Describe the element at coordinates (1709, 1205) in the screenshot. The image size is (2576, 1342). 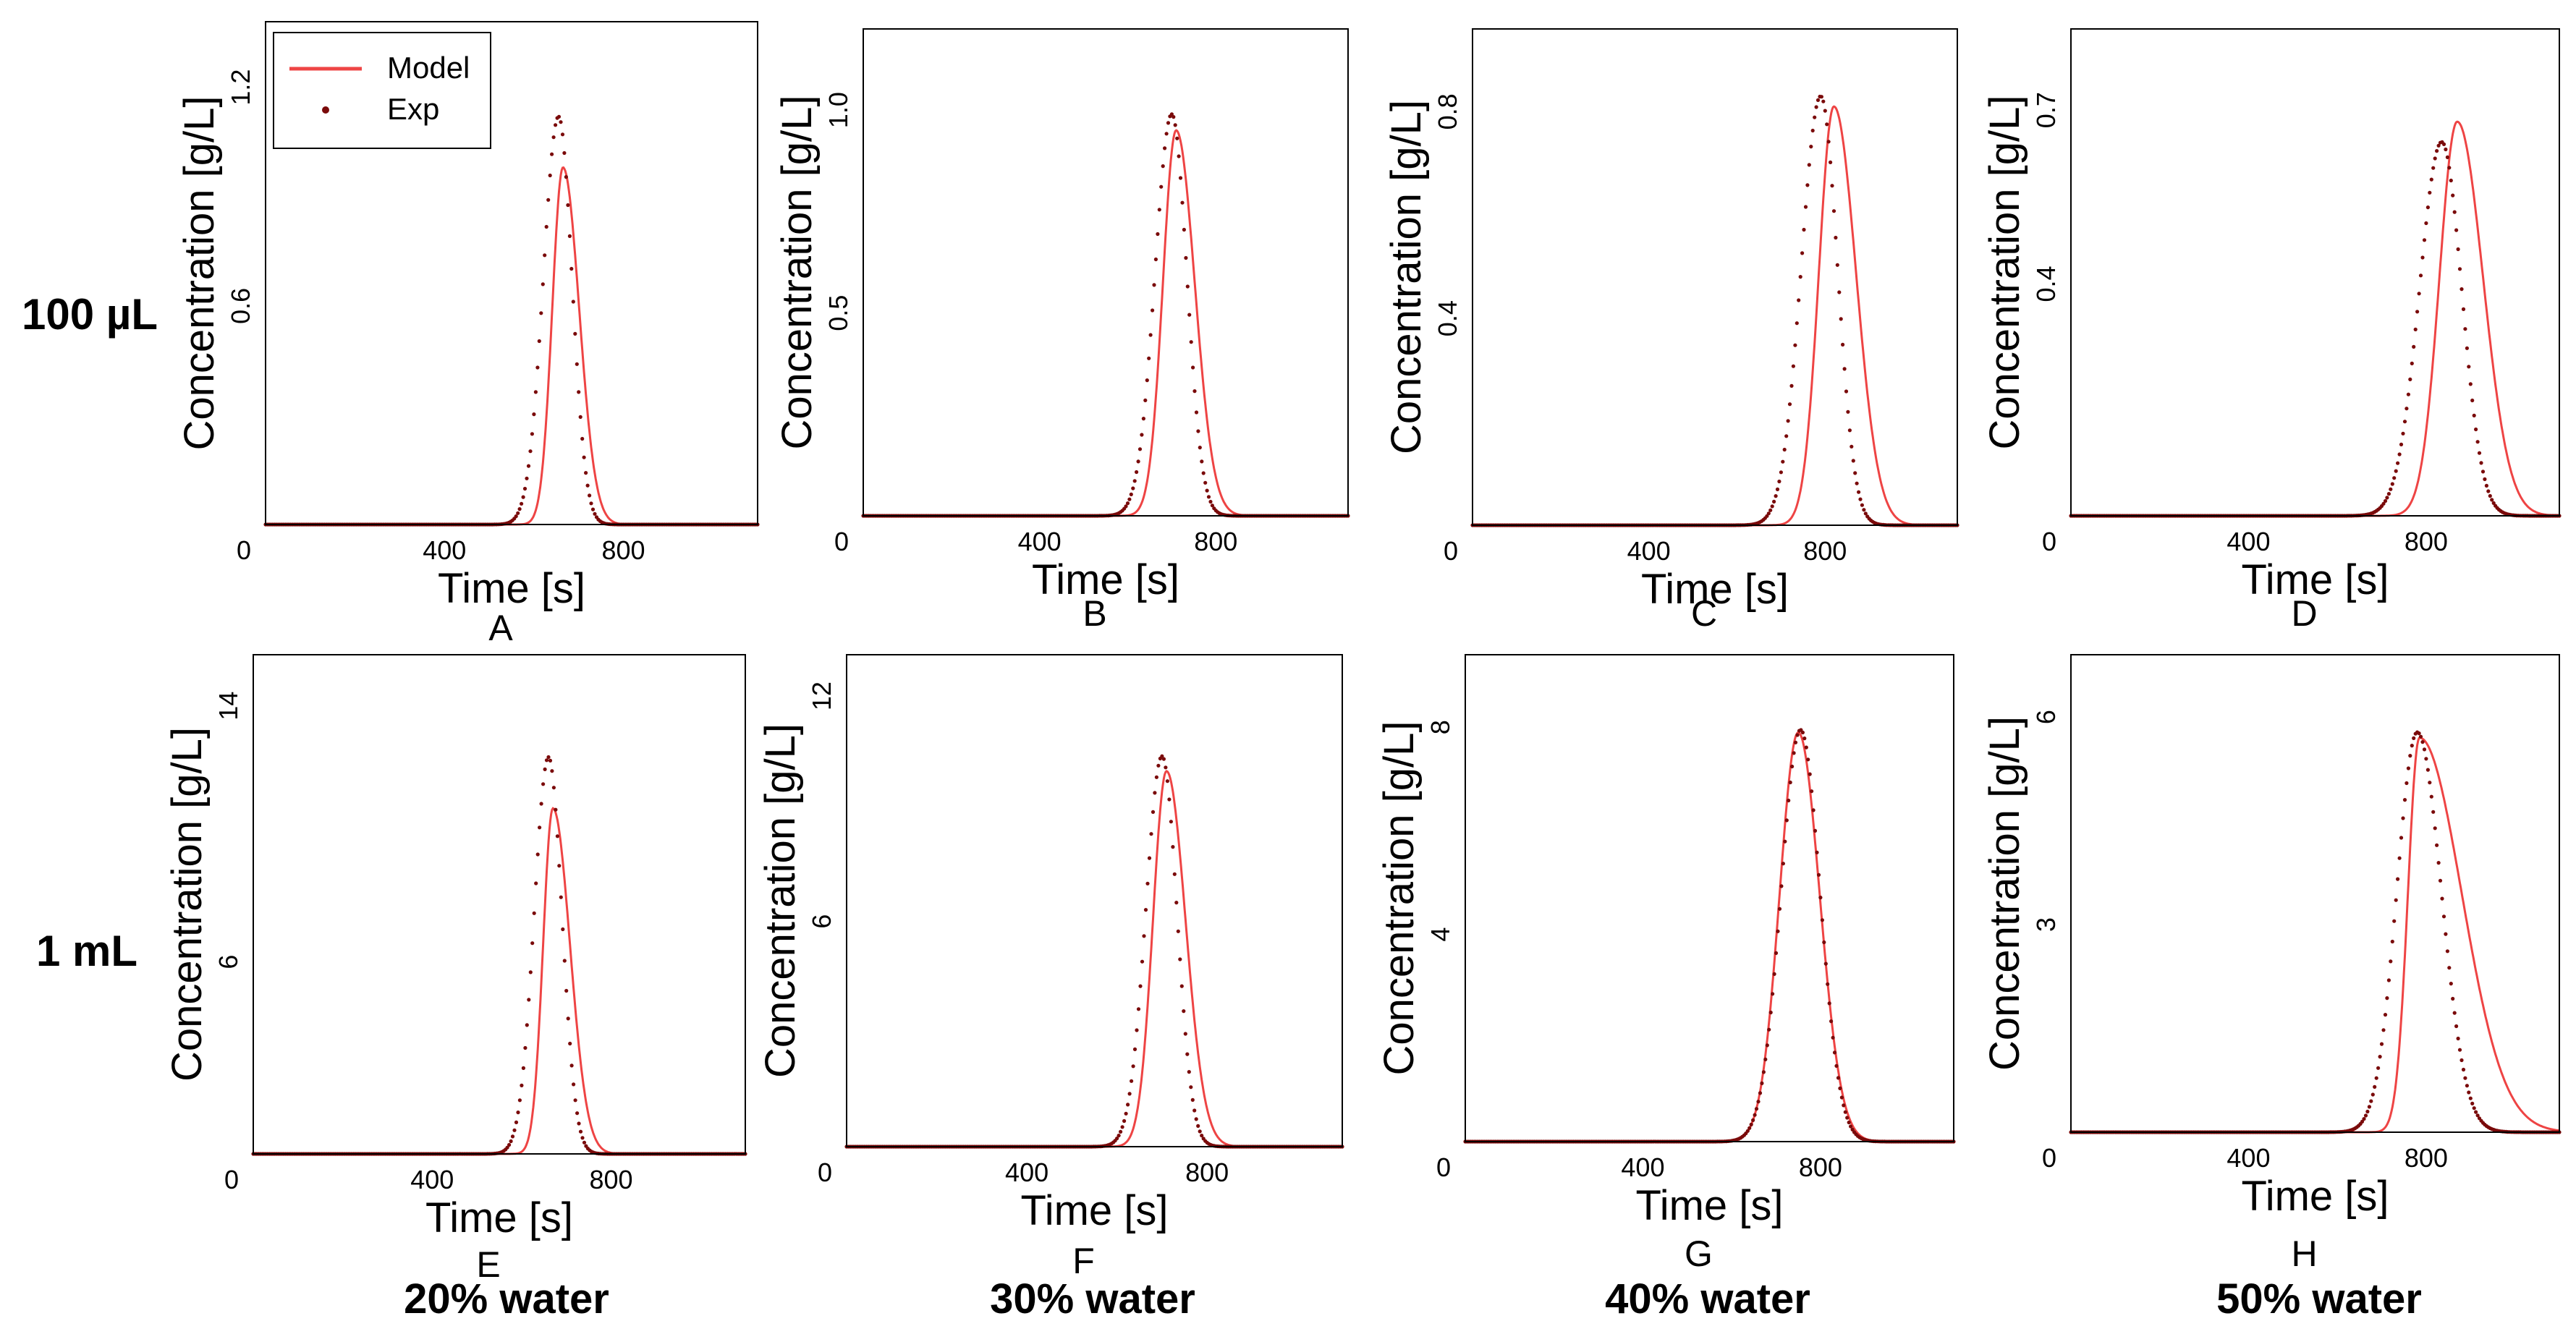
I see `panel-g-x-axis-title: Time [s]` at that location.